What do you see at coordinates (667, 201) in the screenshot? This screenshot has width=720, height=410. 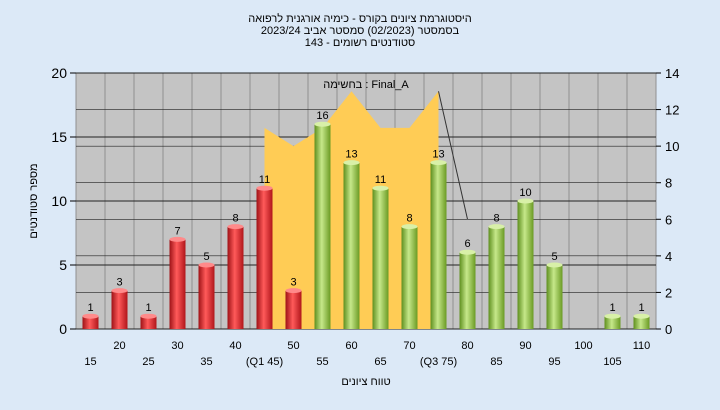 I see `y-axis-right: 0 2 4 6 8 10 12 14` at bounding box center [667, 201].